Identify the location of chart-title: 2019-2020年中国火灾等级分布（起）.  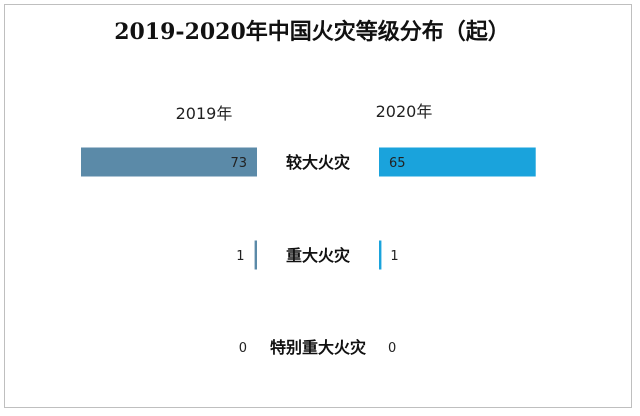
(312, 32).